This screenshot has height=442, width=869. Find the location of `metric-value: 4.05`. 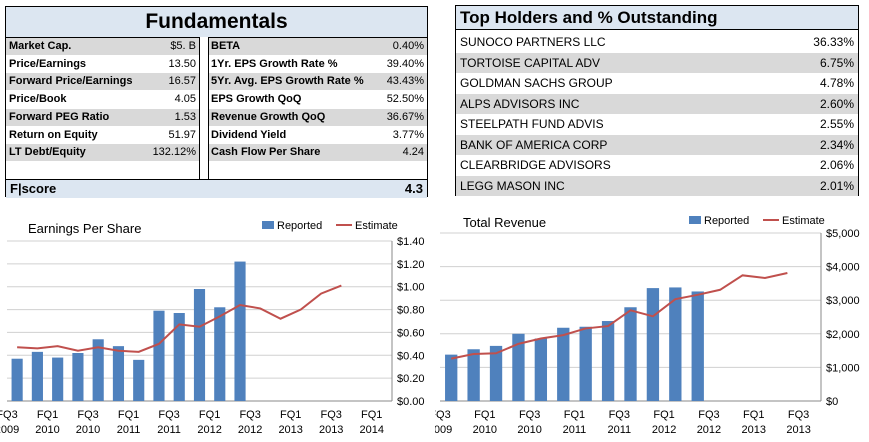

metric-value: 4.05 is located at coordinates (185, 99).